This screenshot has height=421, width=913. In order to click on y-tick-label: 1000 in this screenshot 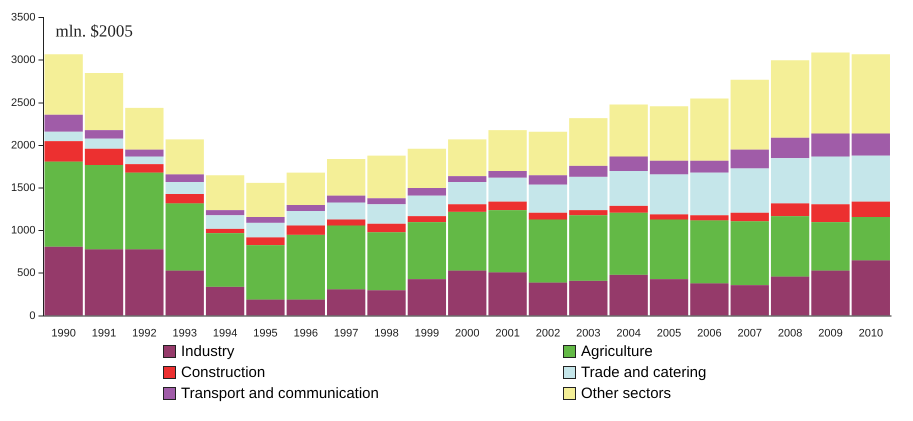, I will do `click(23, 230)`.